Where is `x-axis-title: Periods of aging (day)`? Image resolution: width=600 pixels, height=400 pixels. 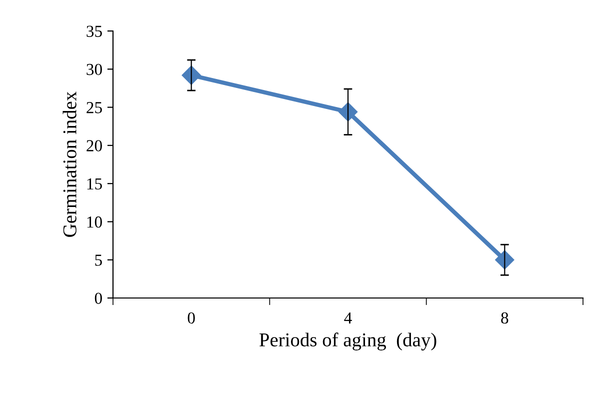 x-axis-title: Periods of aging (day) is located at coordinates (347, 341).